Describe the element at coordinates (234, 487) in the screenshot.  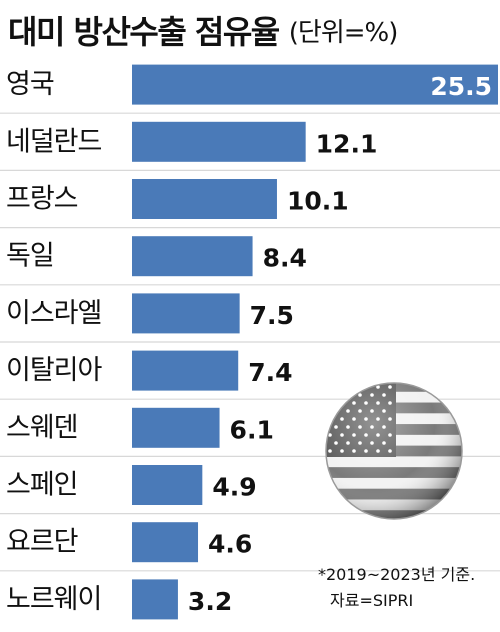
I see `value-label: 4.9` at that location.